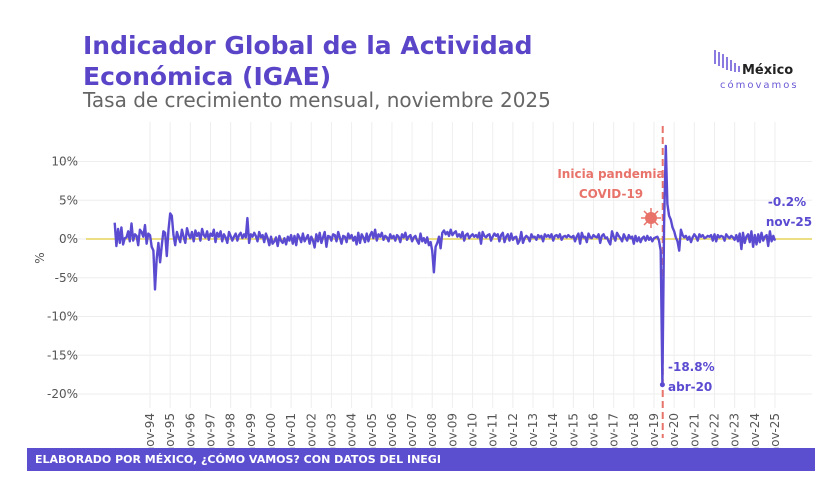 The width and height of the screenshot is (825, 481). What do you see at coordinates (68, 200) in the screenshot?
I see `y-tick-label: 5%` at bounding box center [68, 200].